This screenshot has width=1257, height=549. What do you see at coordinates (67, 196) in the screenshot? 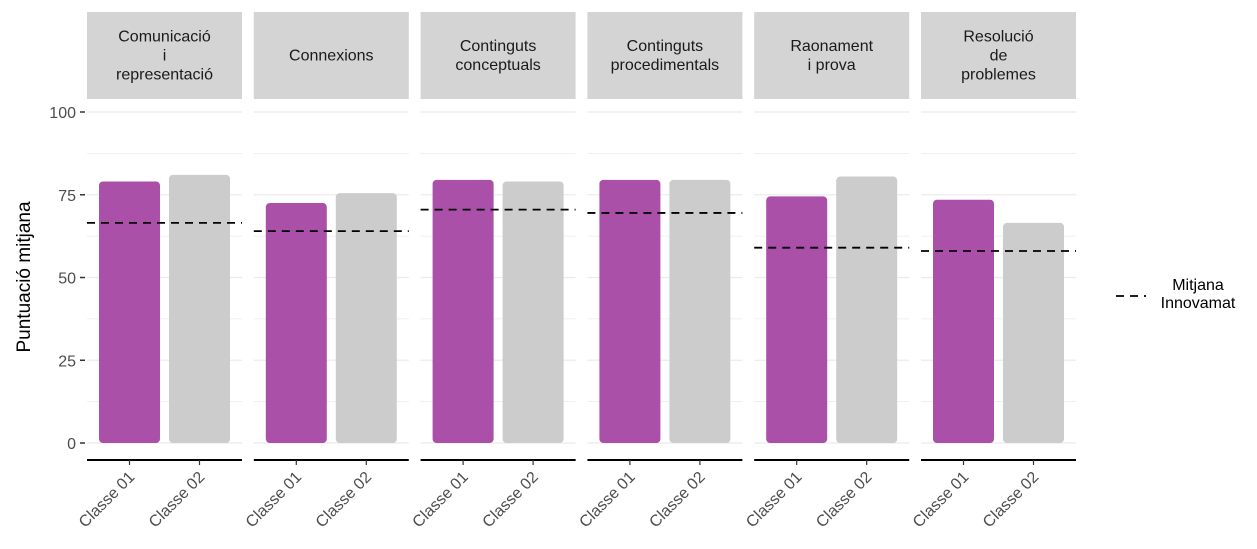
I see `y-tick-label: 75` at bounding box center [67, 196].